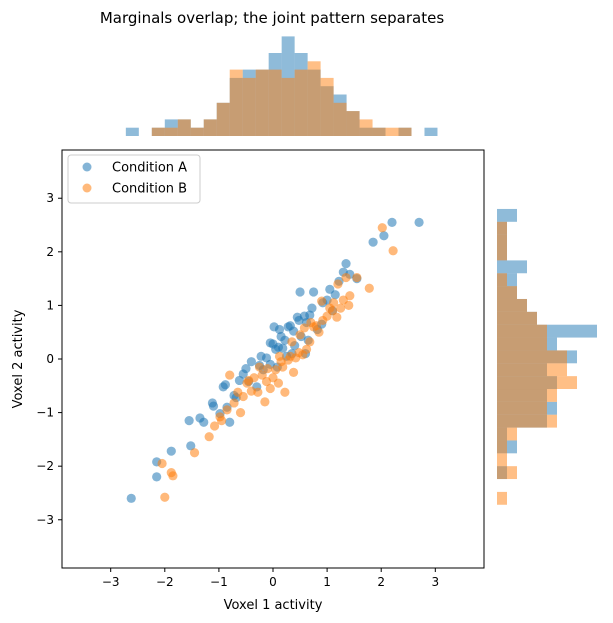 This screenshot has width=613, height=623. I want to click on legend: Condition A Condition B, so click(134, 179).